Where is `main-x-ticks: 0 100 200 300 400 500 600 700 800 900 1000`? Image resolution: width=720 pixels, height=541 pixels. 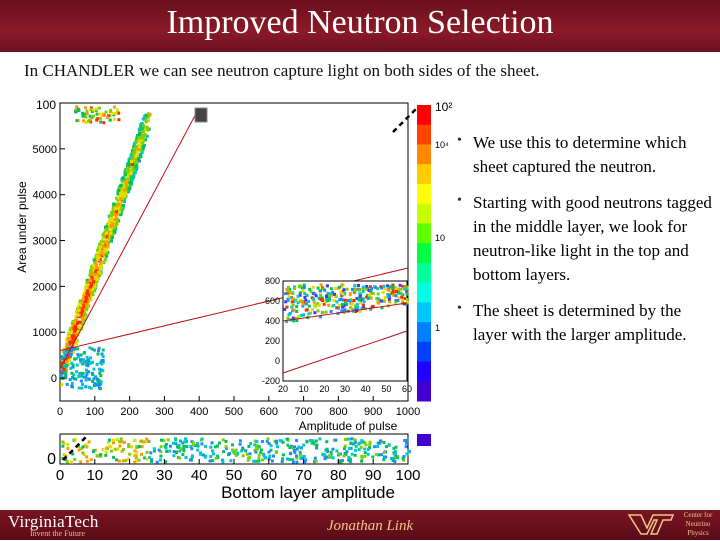
main-x-ticks: 0 100 200 300 400 500 600 700 800 900 1000 is located at coordinates (238, 407).